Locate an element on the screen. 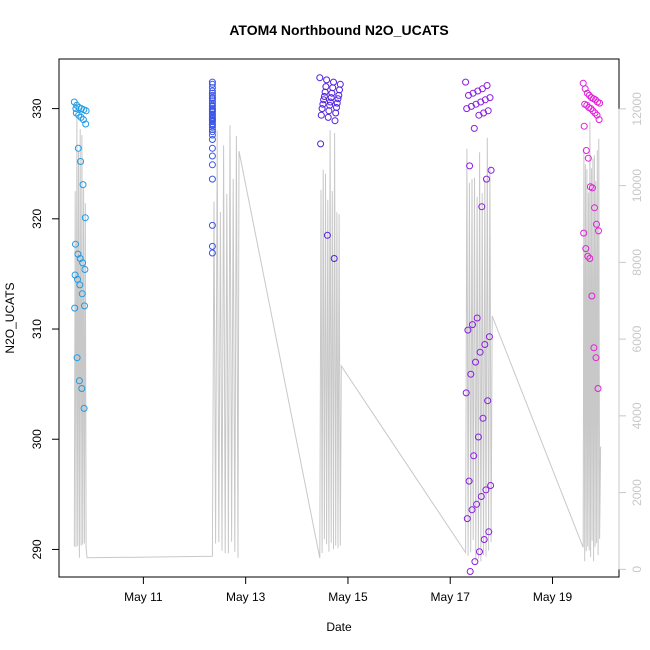 Image resolution: width=650 pixels, height=650 pixels. y-axis-label: N2O_UCATS is located at coordinates (10, 317).